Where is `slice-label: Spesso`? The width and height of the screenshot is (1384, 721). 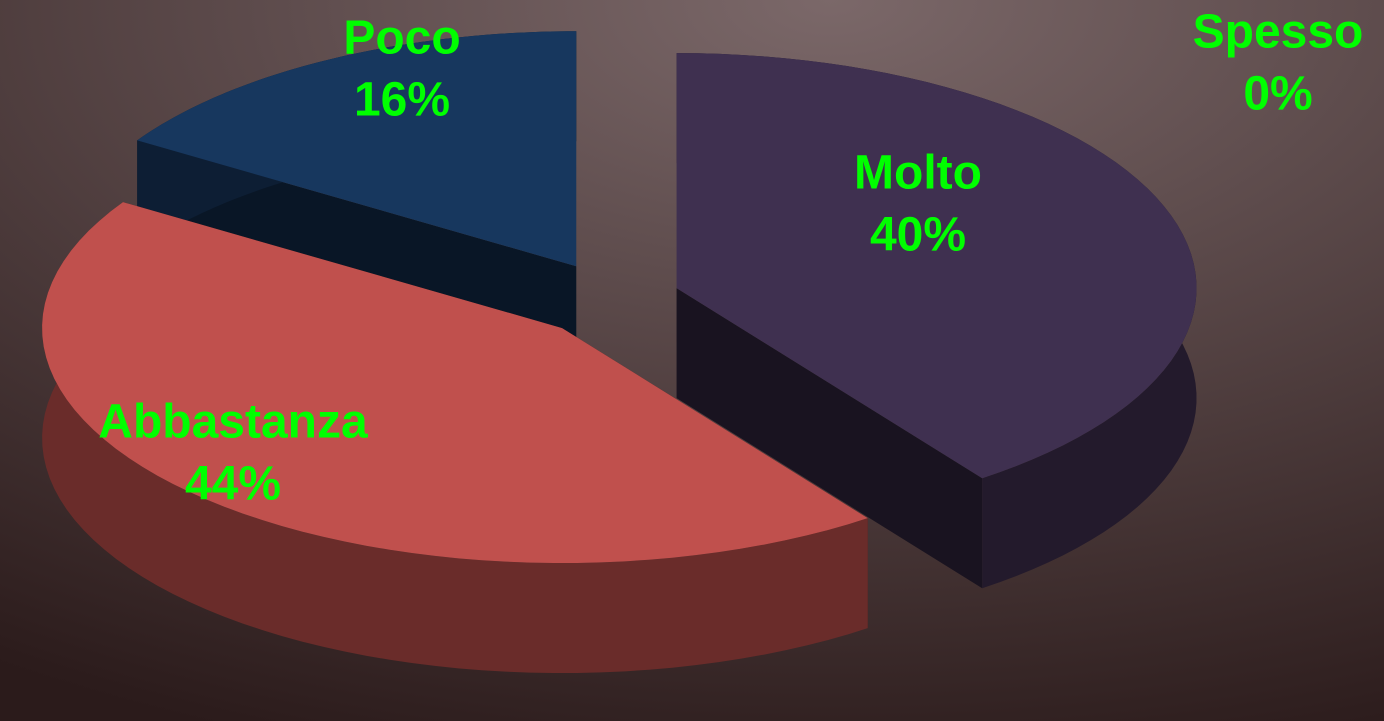
slice-label: Spesso is located at coordinates (1278, 32).